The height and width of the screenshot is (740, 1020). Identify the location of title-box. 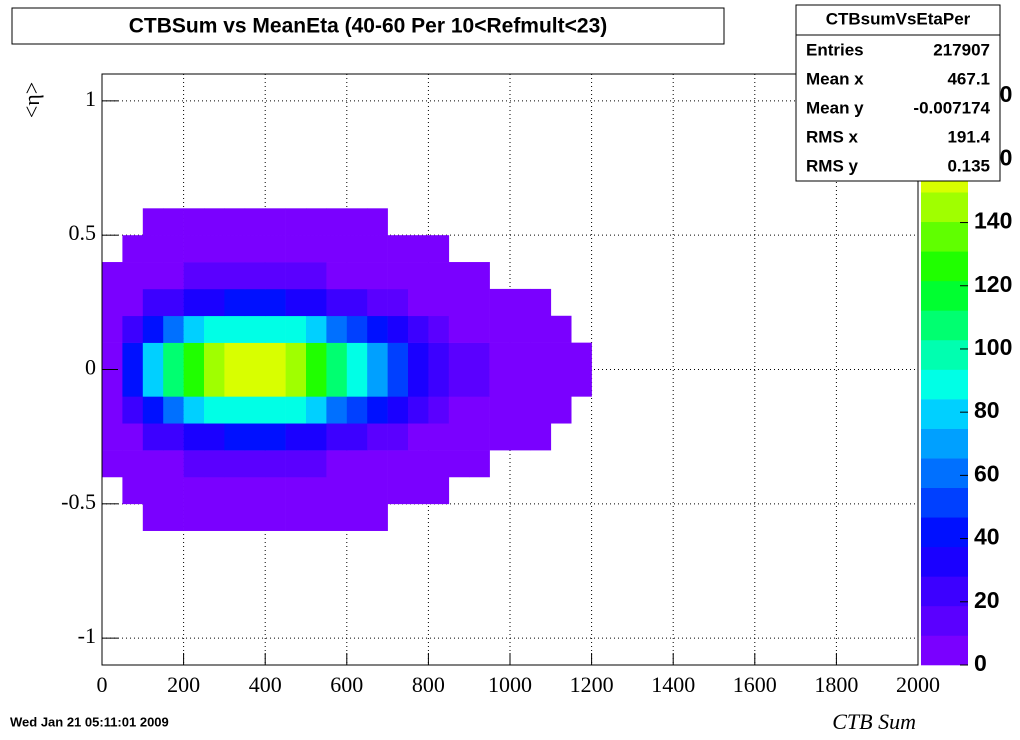
(368, 26).